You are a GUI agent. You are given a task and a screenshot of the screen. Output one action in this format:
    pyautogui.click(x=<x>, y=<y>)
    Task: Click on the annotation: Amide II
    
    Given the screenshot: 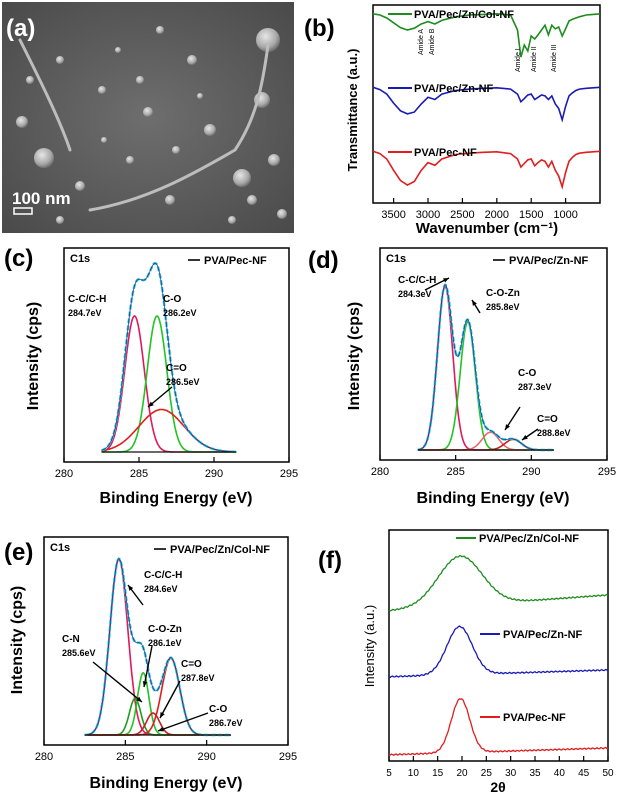 What is the action you would take?
    pyautogui.click(x=534, y=59)
    